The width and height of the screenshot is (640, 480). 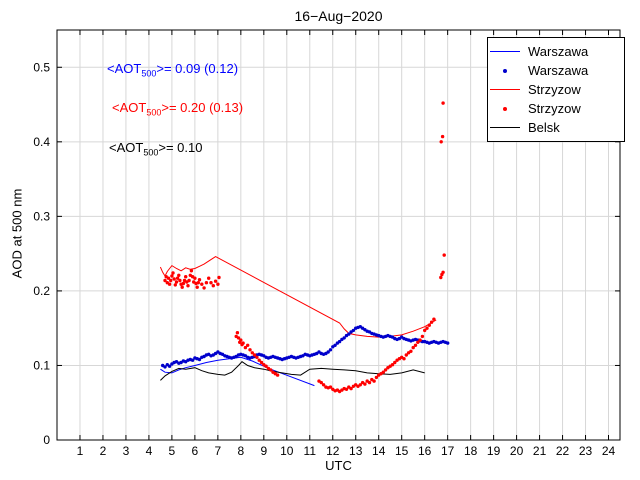 I want to click on legend-item-warszawa-line: Warszawa, so click(x=556, y=51).